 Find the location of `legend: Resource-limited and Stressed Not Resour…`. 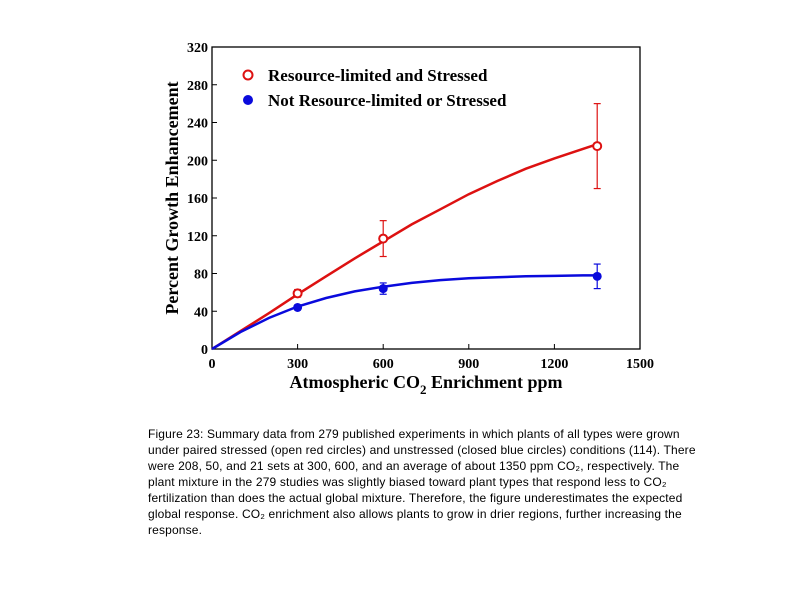

legend: Resource-limited and Stressed Not Resour… is located at coordinates (374, 88).